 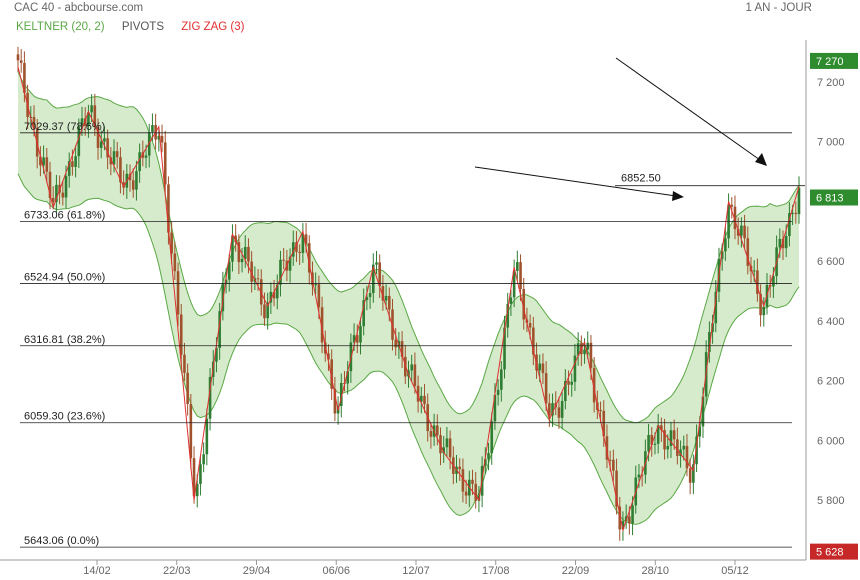 I want to click on legend-pivots: PIVOTS, so click(x=143, y=27).